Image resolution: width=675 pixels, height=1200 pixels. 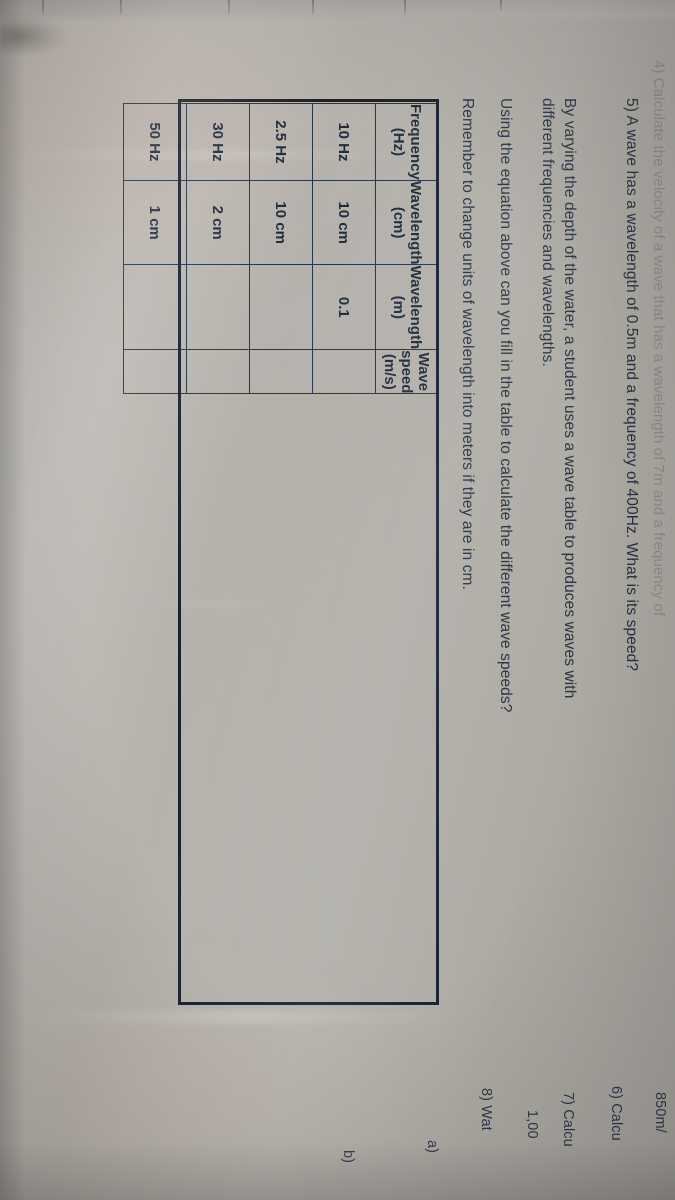 I want to click on table-row: 2.5 Hz 10 cm, so click(x=281, y=248).